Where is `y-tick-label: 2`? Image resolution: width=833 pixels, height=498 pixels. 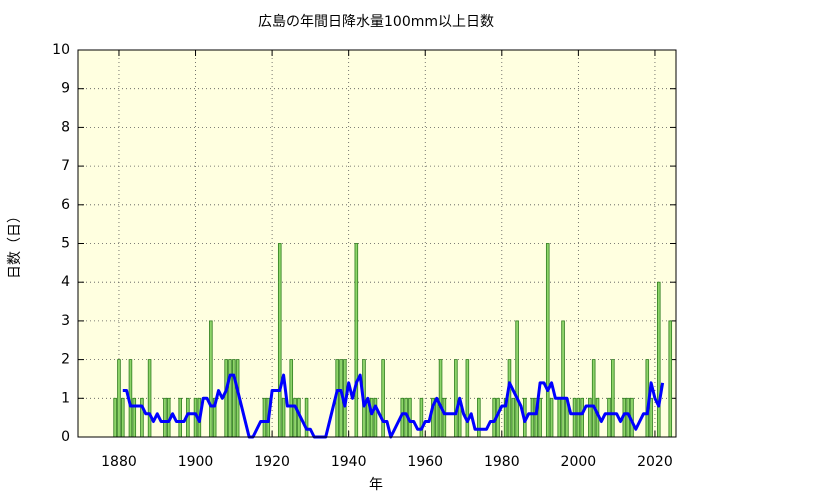
y-tick-label: 2 is located at coordinates (65, 360).